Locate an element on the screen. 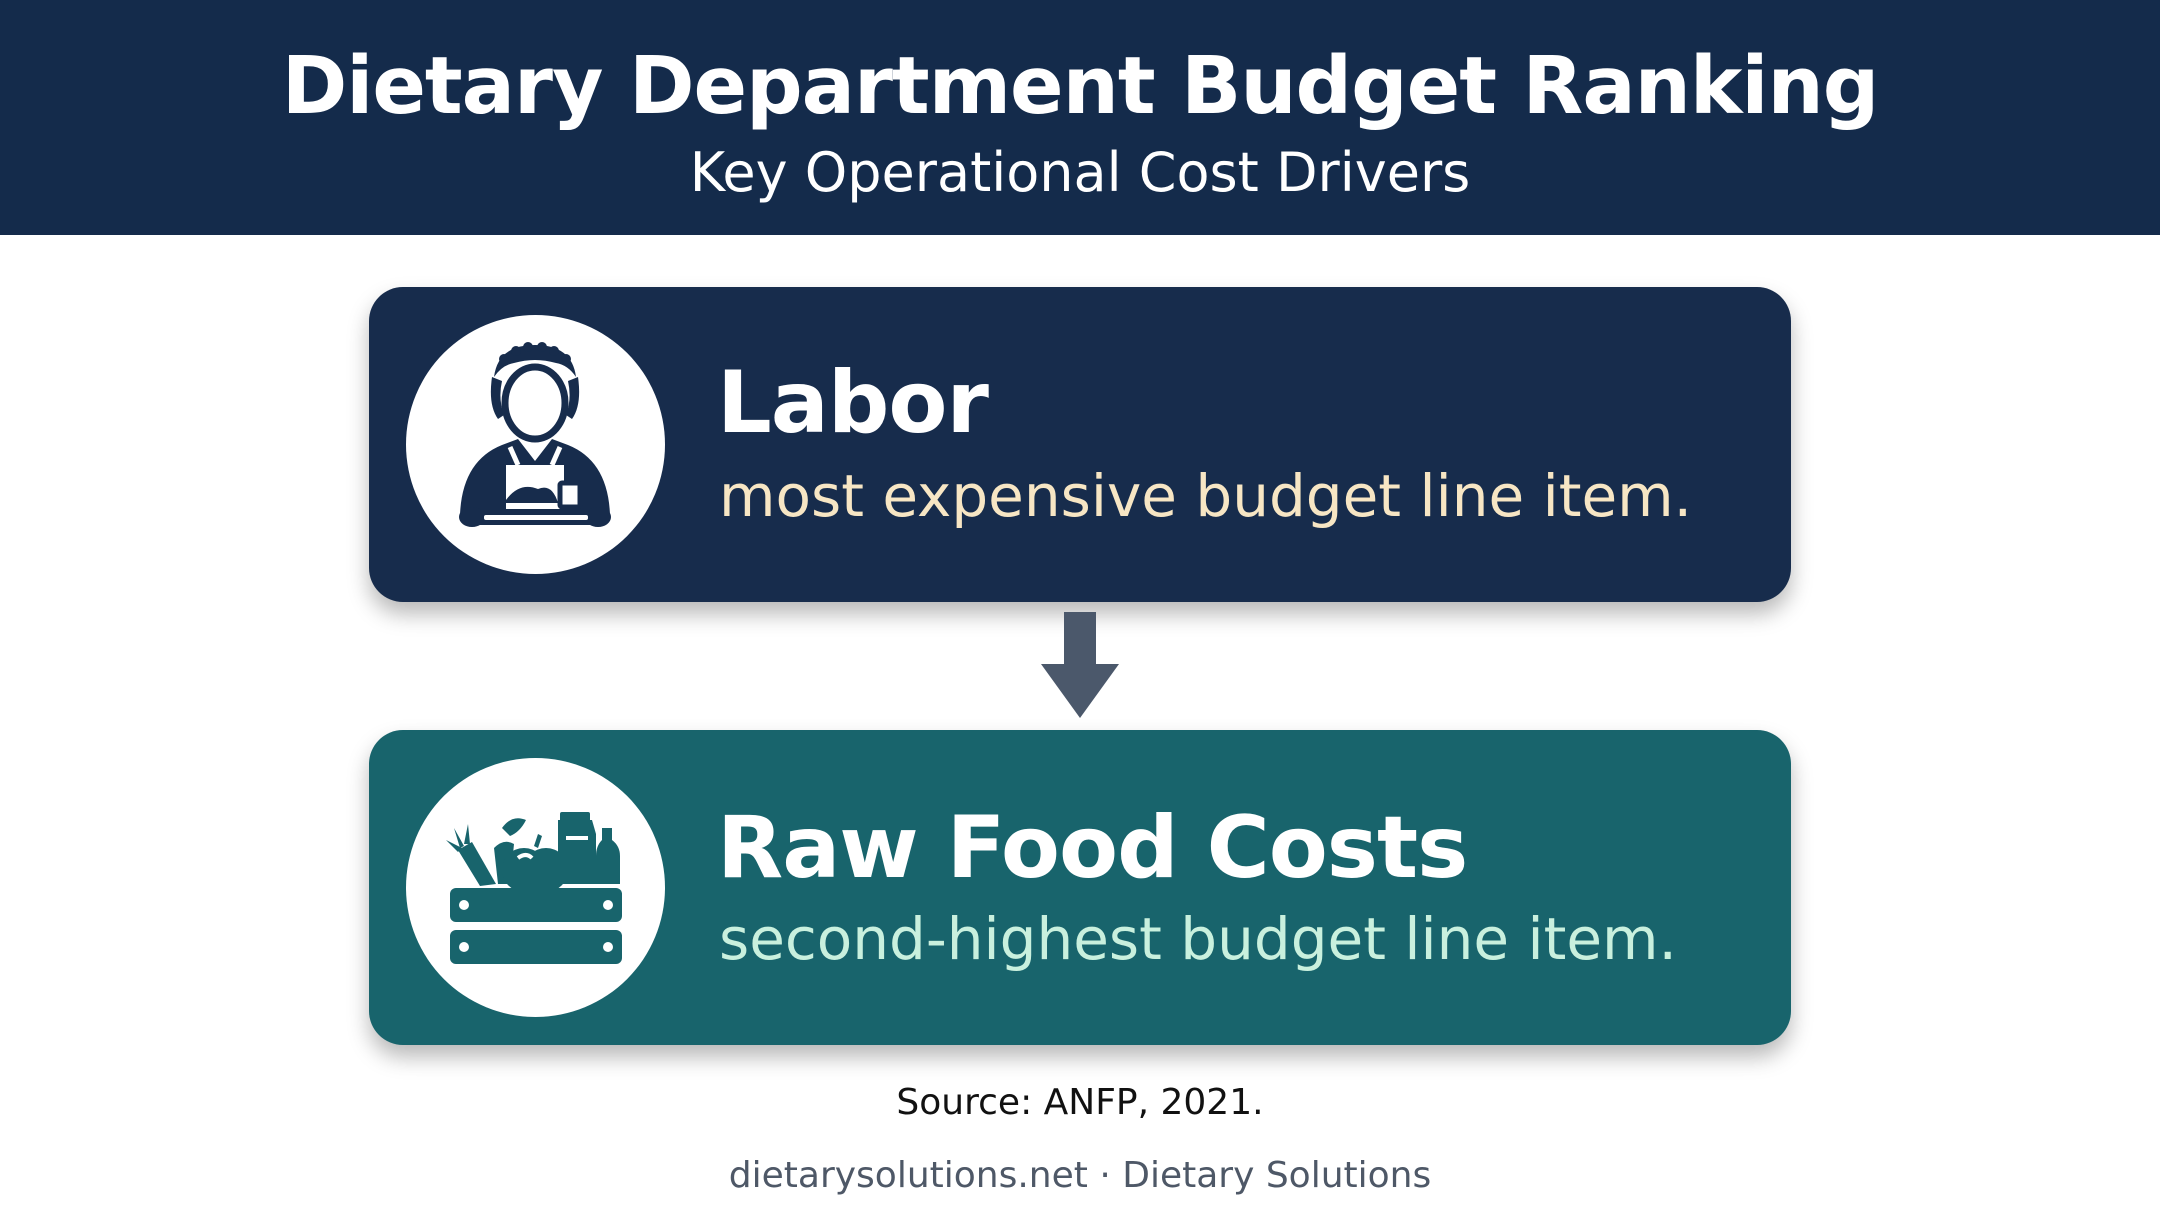 Image resolution: width=2160 pixels, height=1206 pixels. labor-title: Labor is located at coordinates (853, 403).